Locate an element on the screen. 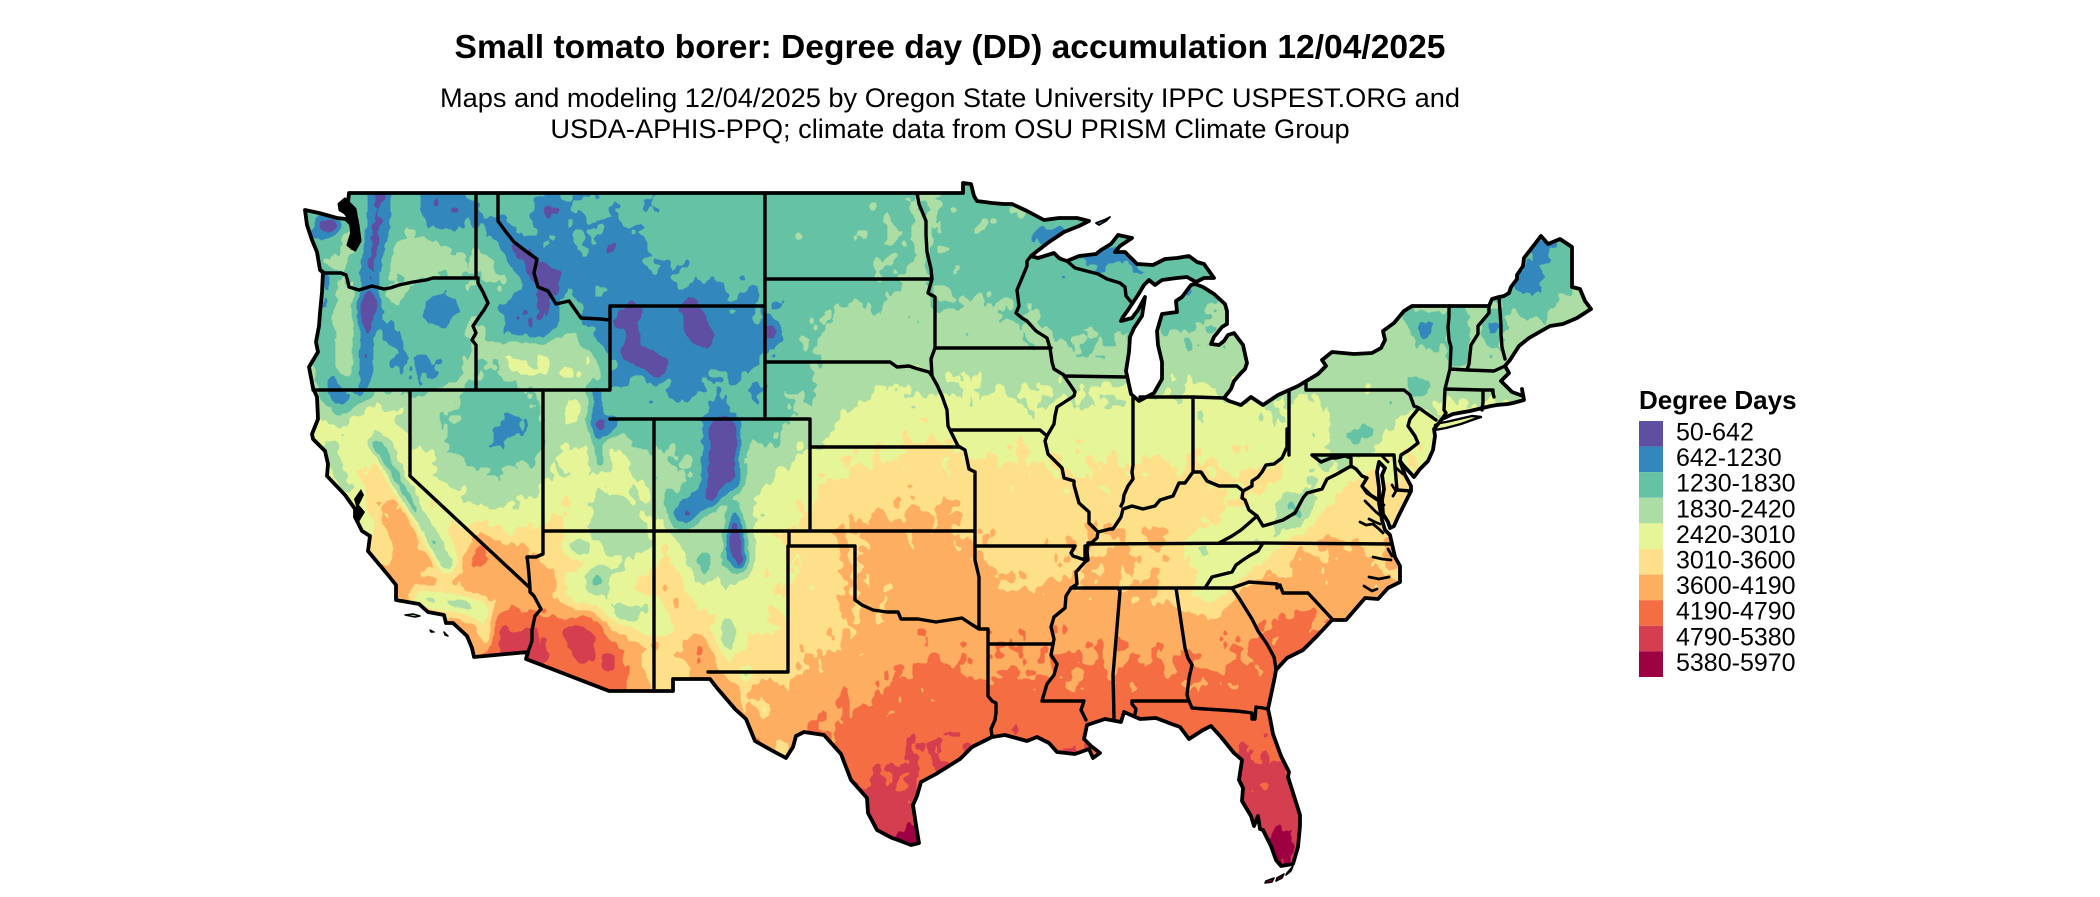 Image resolution: width=2100 pixels, height=897 pixels. svg-text: Degree Days is located at coordinates (1718, 400).